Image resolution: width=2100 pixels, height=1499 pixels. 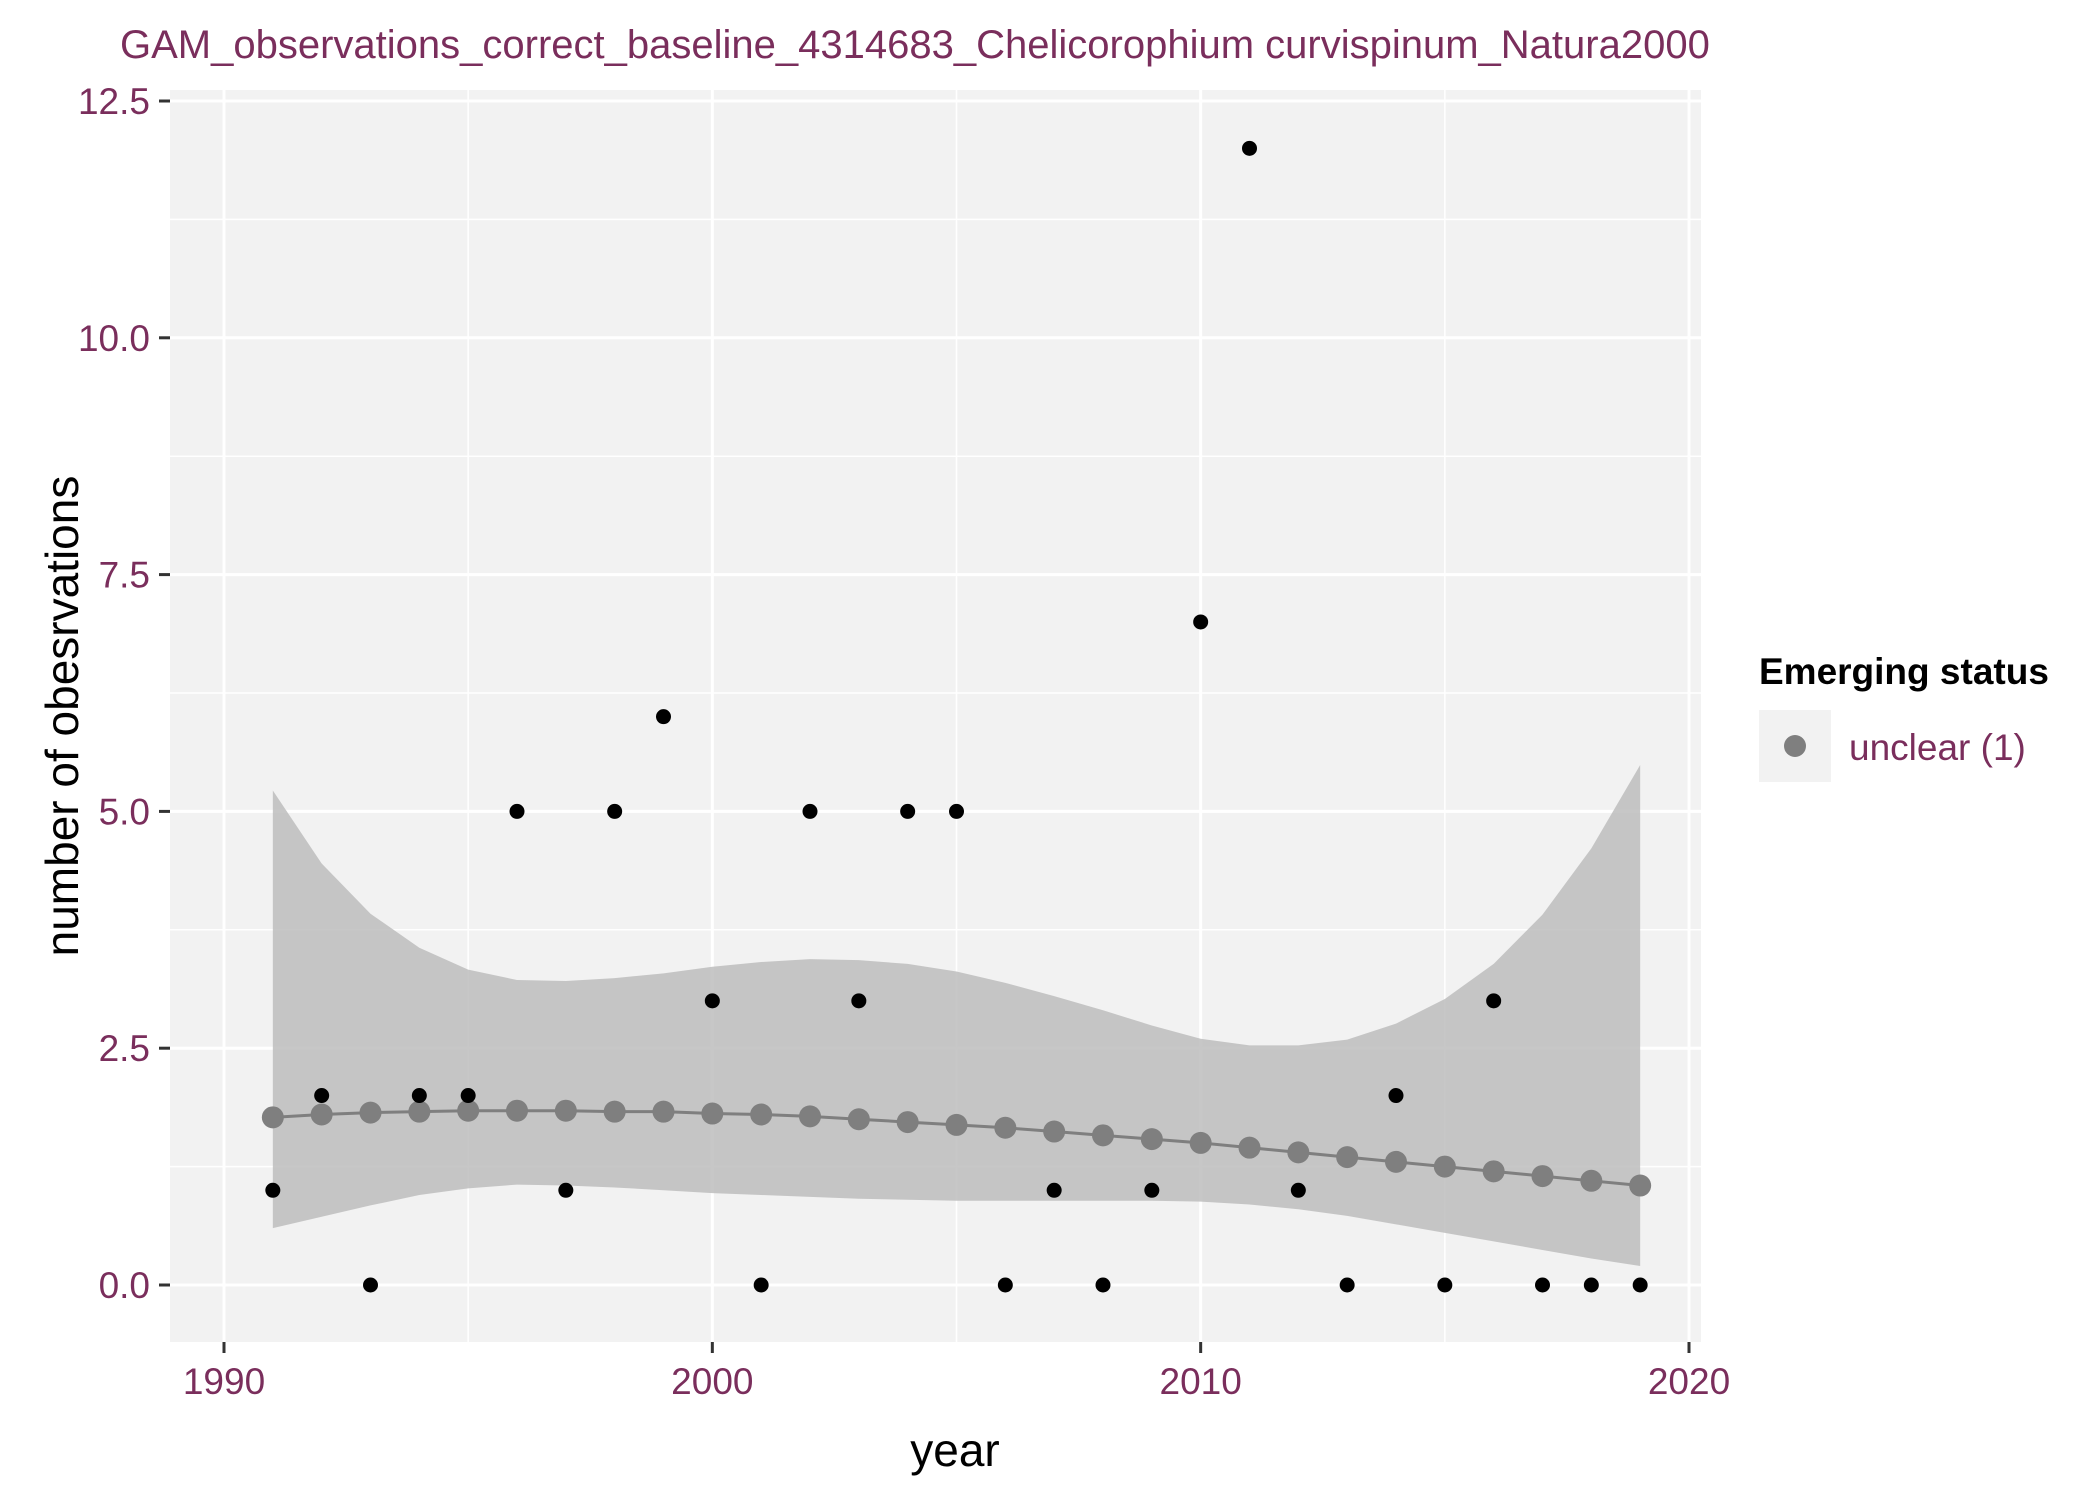 I want to click on legend-title: Emerging status, so click(x=1904, y=671).